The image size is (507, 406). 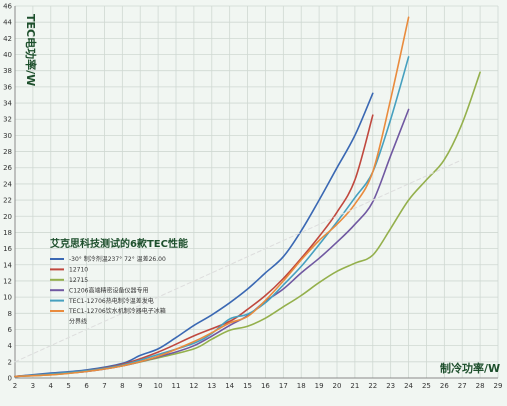 I want to click on x-tick-label: 19, so click(x=319, y=386).